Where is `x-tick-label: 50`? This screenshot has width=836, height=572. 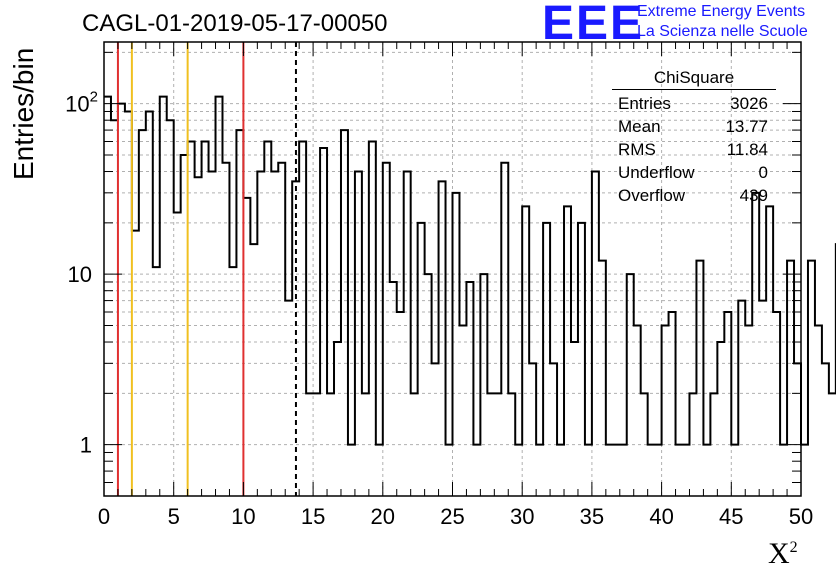 x-tick-label: 50 is located at coordinates (801, 516).